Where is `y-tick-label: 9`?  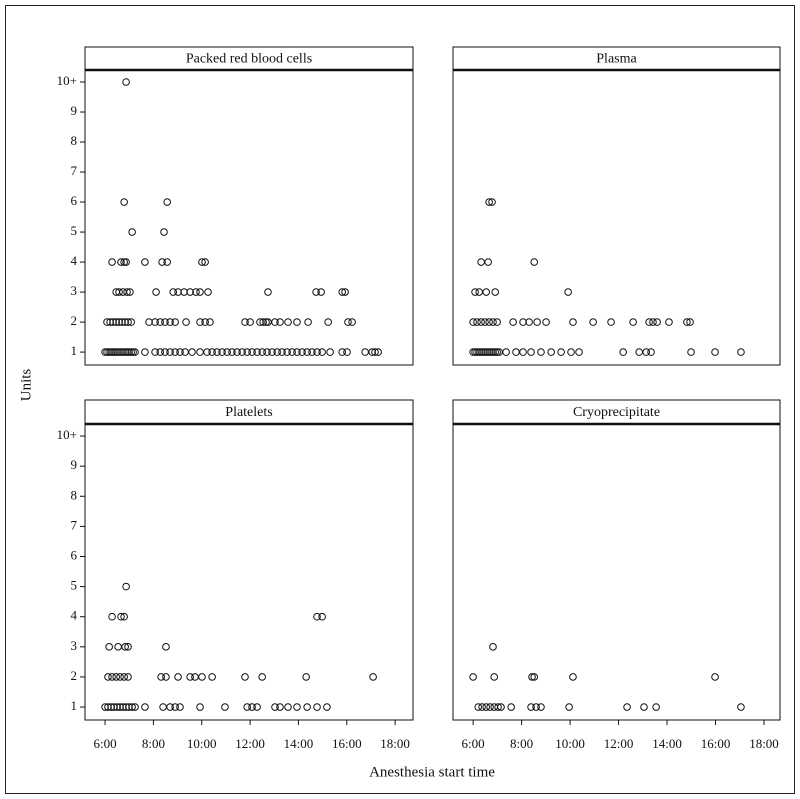 y-tick-label: 9 is located at coordinates (74, 464).